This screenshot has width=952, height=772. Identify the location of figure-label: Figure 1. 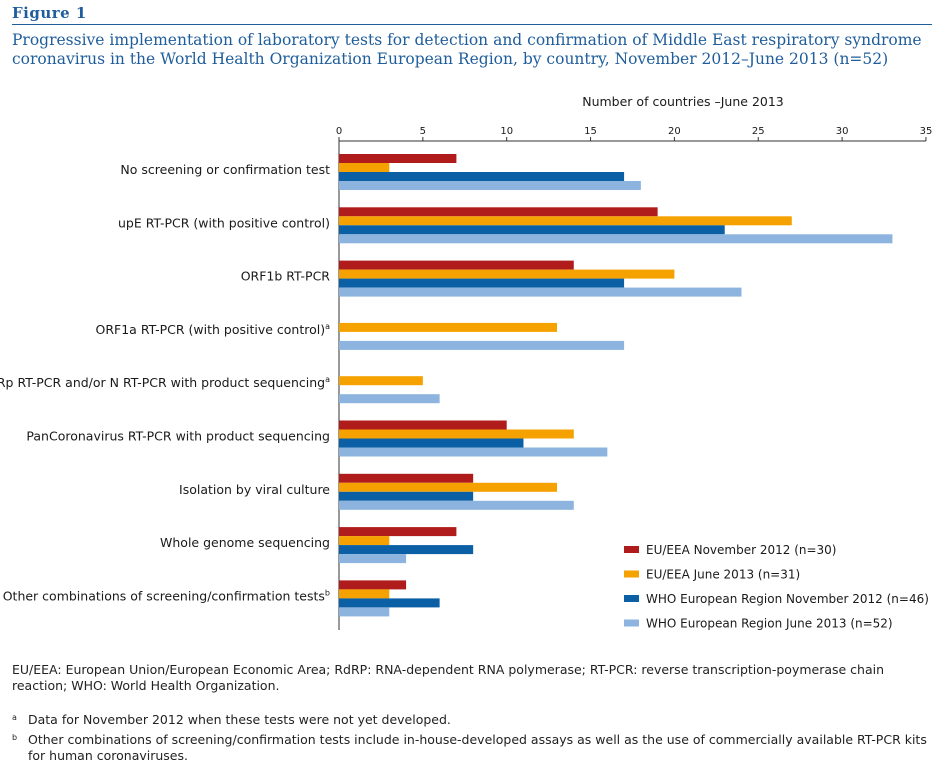
(49, 13).